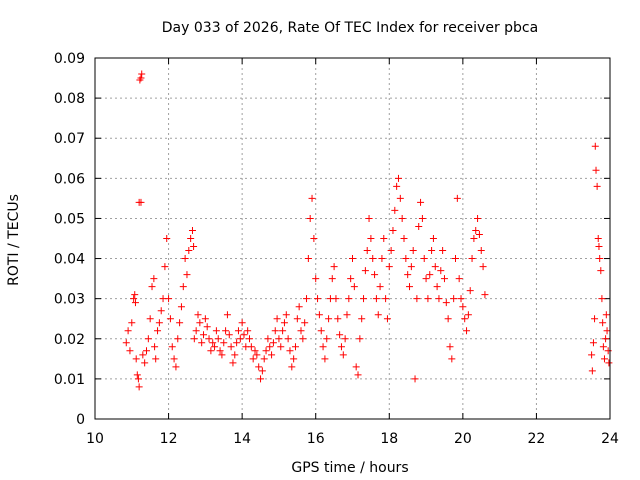  I want to click on x-tick-label: 18, so click(389, 439).